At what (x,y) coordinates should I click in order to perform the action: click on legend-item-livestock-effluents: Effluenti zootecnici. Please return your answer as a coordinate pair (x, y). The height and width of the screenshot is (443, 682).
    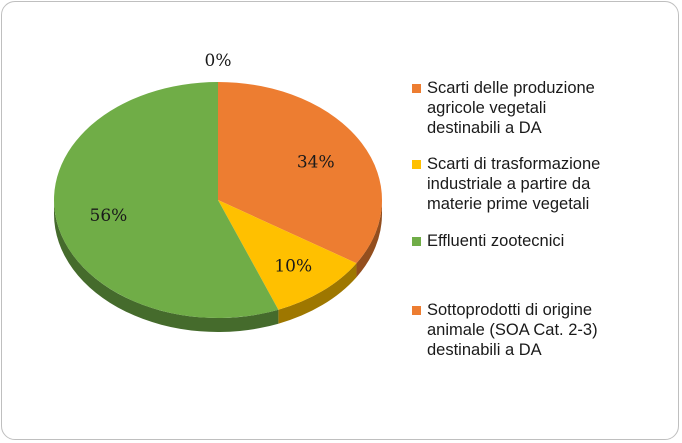
    Looking at the image, I should click on (488, 241).